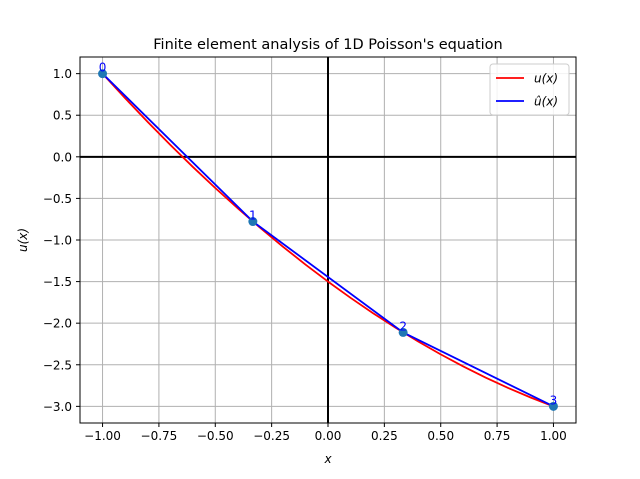 Image resolution: width=640 pixels, height=479 pixels. What do you see at coordinates (57, 407) in the screenshot?
I see `y-tick-label: −3.0` at bounding box center [57, 407].